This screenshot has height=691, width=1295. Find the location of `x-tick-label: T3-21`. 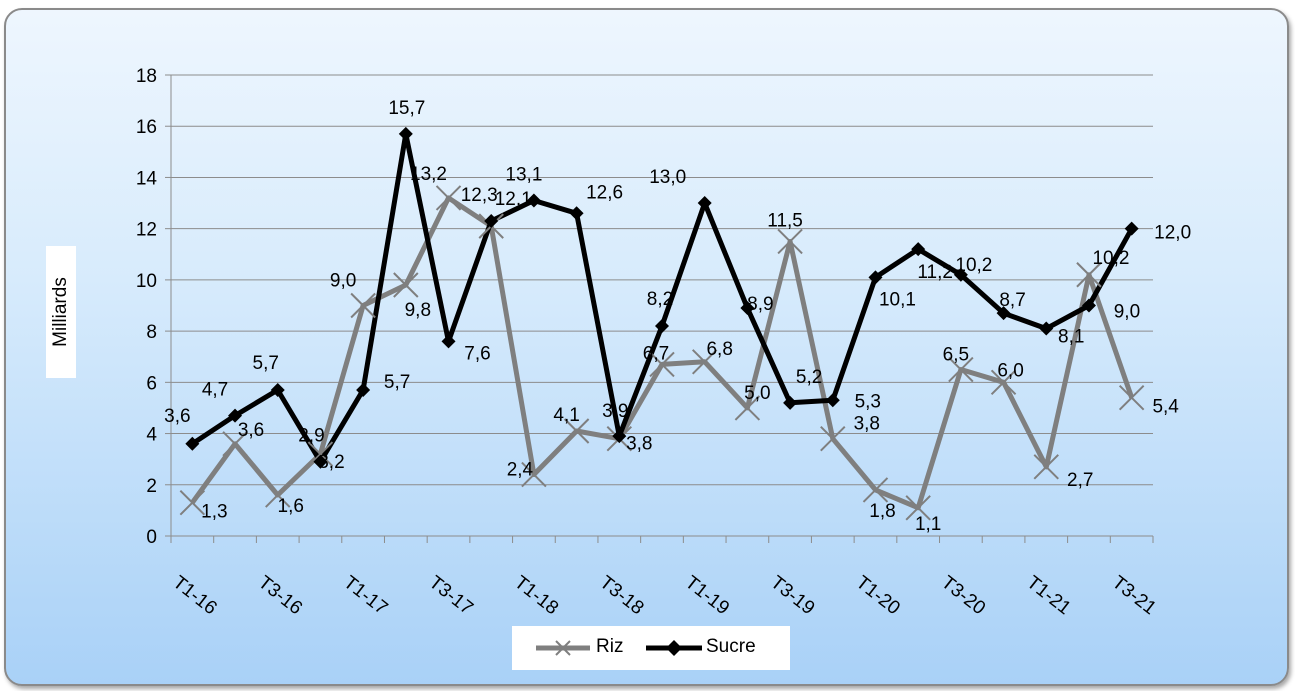

x-tick-label: T3-21 is located at coordinates (1134, 595).